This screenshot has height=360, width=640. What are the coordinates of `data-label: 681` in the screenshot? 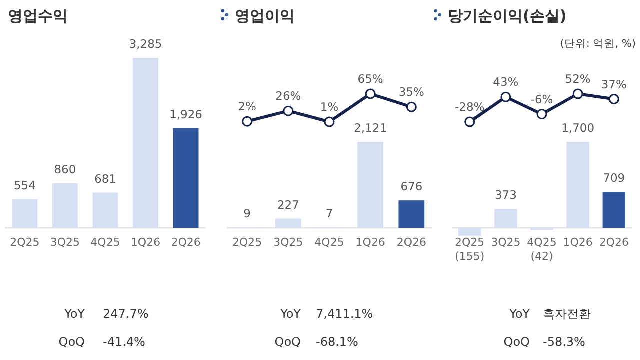 It's located at (105, 179).